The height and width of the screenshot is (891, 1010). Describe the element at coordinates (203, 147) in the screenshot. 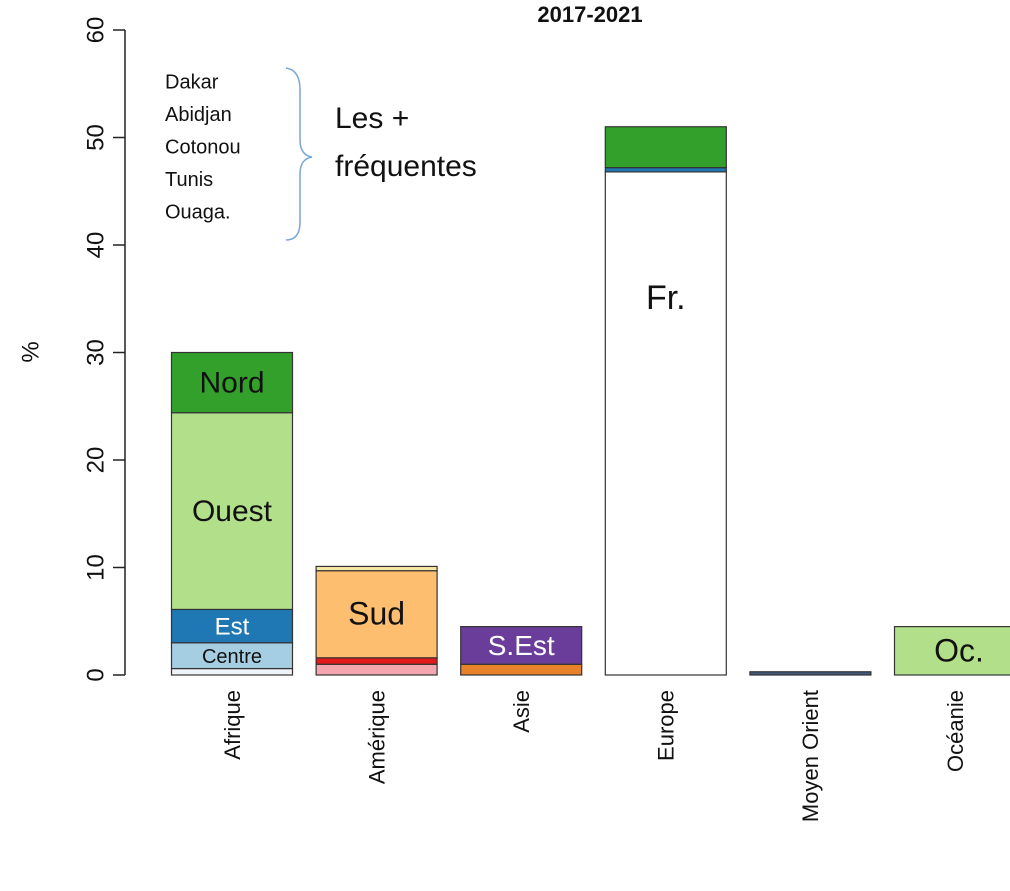

I see `city-name: Cotonou` at that location.